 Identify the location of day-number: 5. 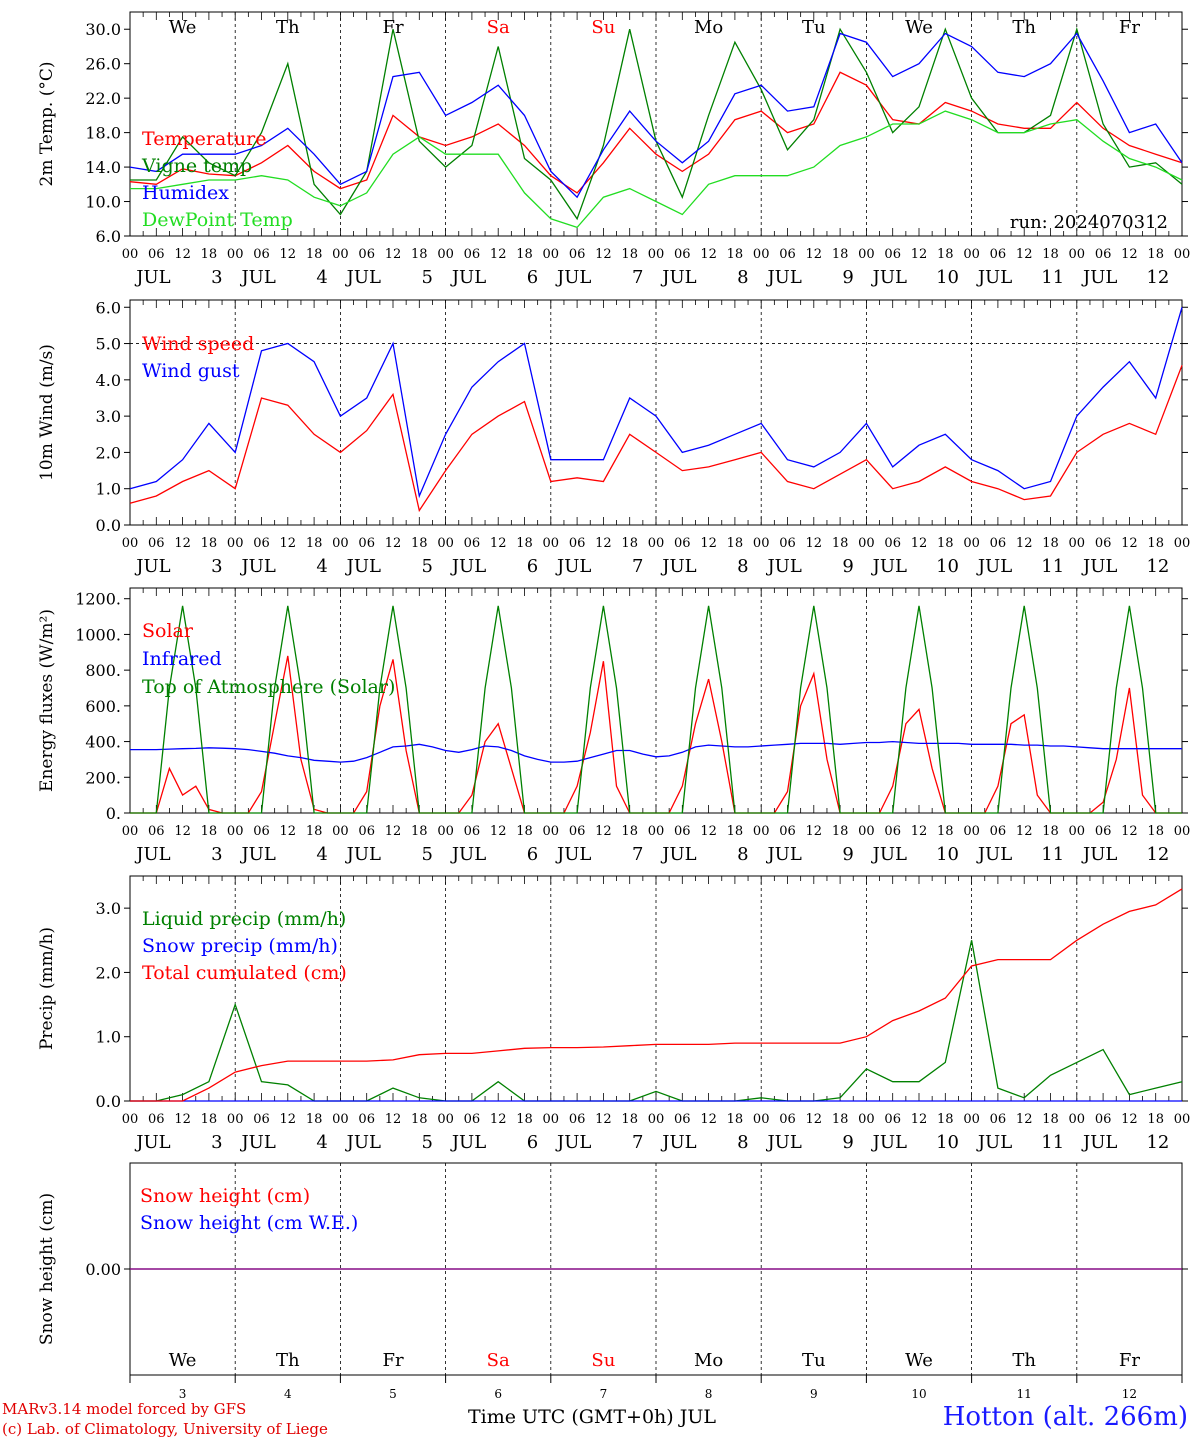
(393, 1394).